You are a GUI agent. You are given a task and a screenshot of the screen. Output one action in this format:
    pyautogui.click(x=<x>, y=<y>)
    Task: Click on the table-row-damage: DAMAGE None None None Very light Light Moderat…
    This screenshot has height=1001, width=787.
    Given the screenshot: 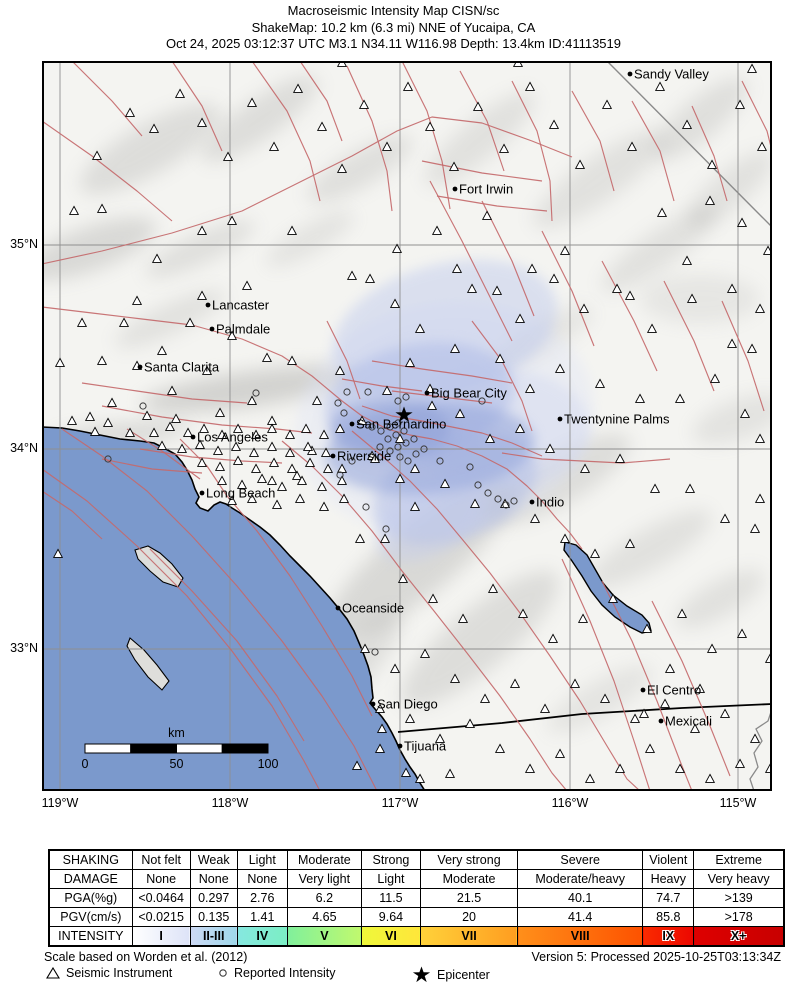 What is the action you would take?
    pyautogui.click(x=416, y=879)
    